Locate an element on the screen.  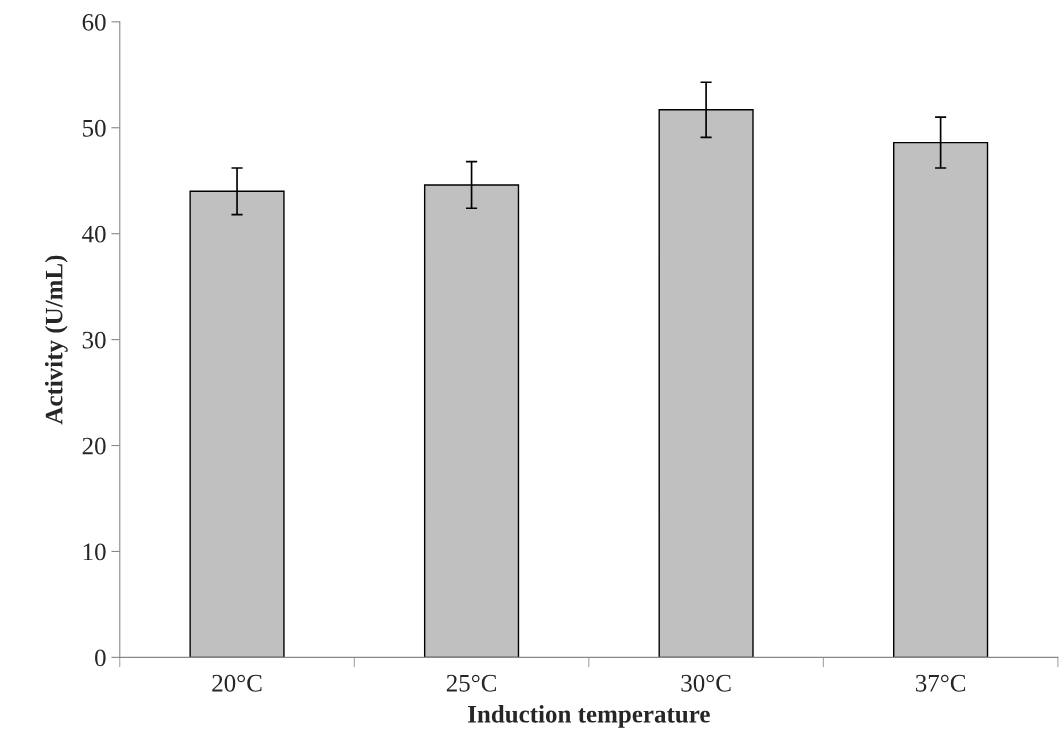
y-tick-label: 20 is located at coordinates (94, 446).